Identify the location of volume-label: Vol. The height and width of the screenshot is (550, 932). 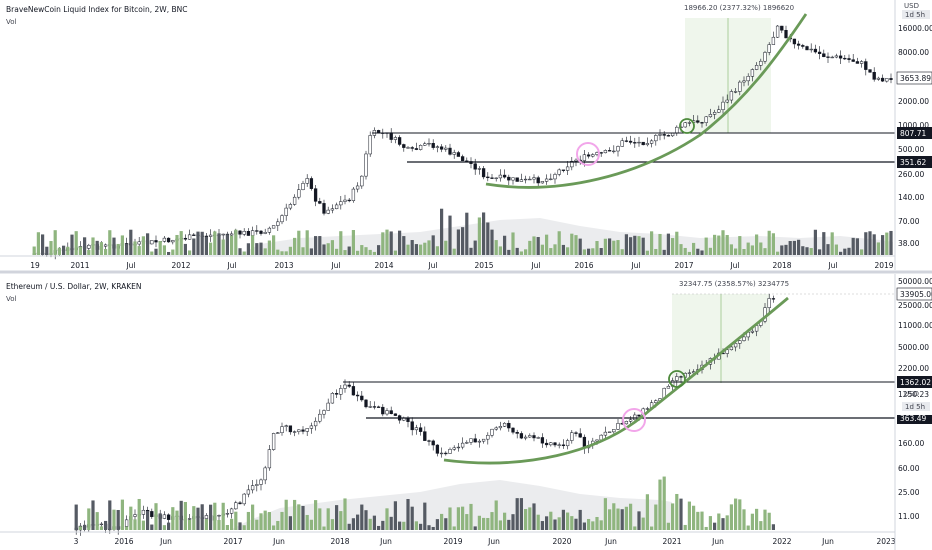
(11, 22).